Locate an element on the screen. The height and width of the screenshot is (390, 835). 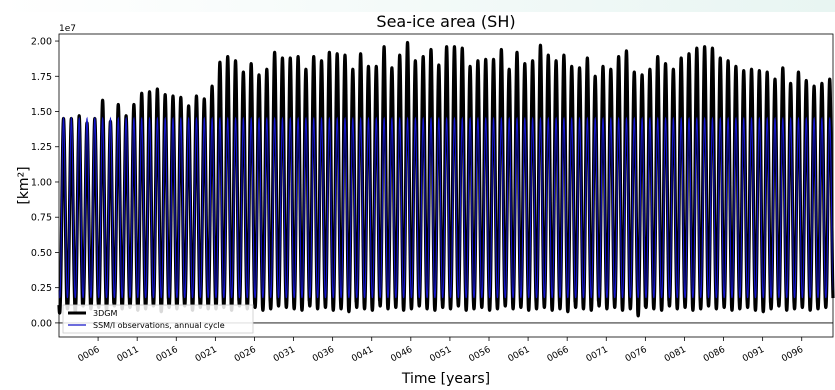
x-tick-label: 0056 is located at coordinates (479, 355).